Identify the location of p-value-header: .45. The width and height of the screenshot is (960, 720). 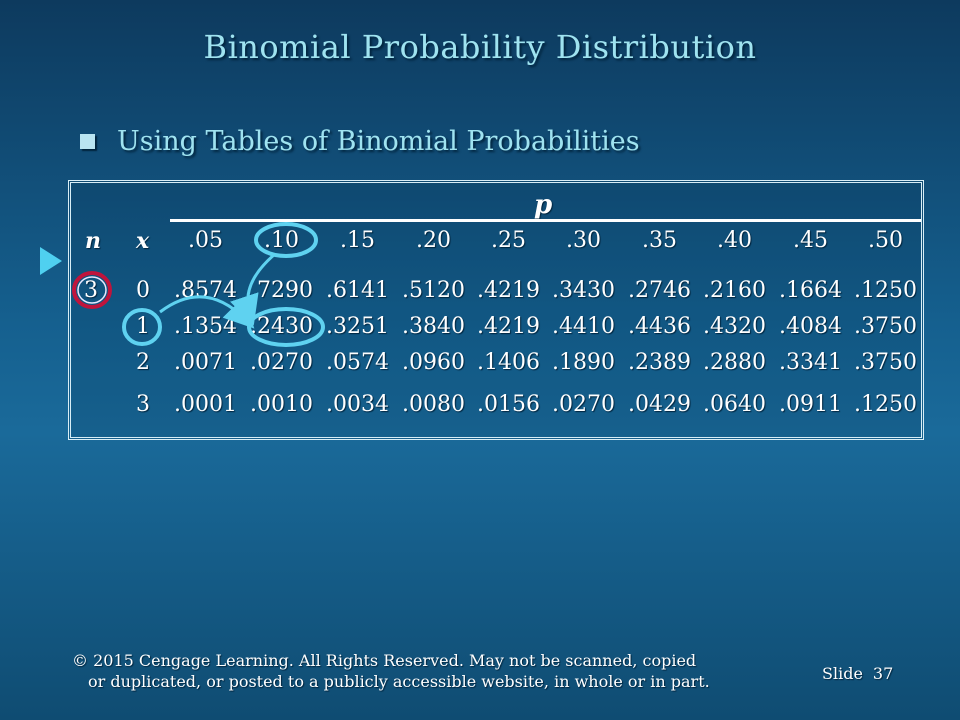
(810, 240).